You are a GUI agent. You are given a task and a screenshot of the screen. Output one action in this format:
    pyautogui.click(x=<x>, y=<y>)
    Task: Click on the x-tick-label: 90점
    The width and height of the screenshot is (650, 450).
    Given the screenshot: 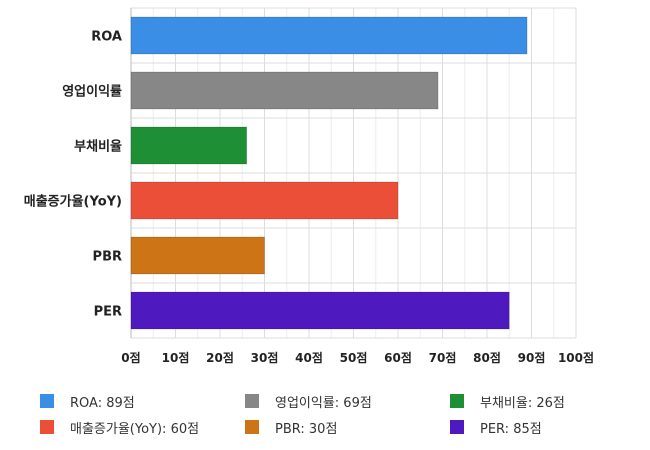 What is the action you would take?
    pyautogui.click(x=532, y=357)
    